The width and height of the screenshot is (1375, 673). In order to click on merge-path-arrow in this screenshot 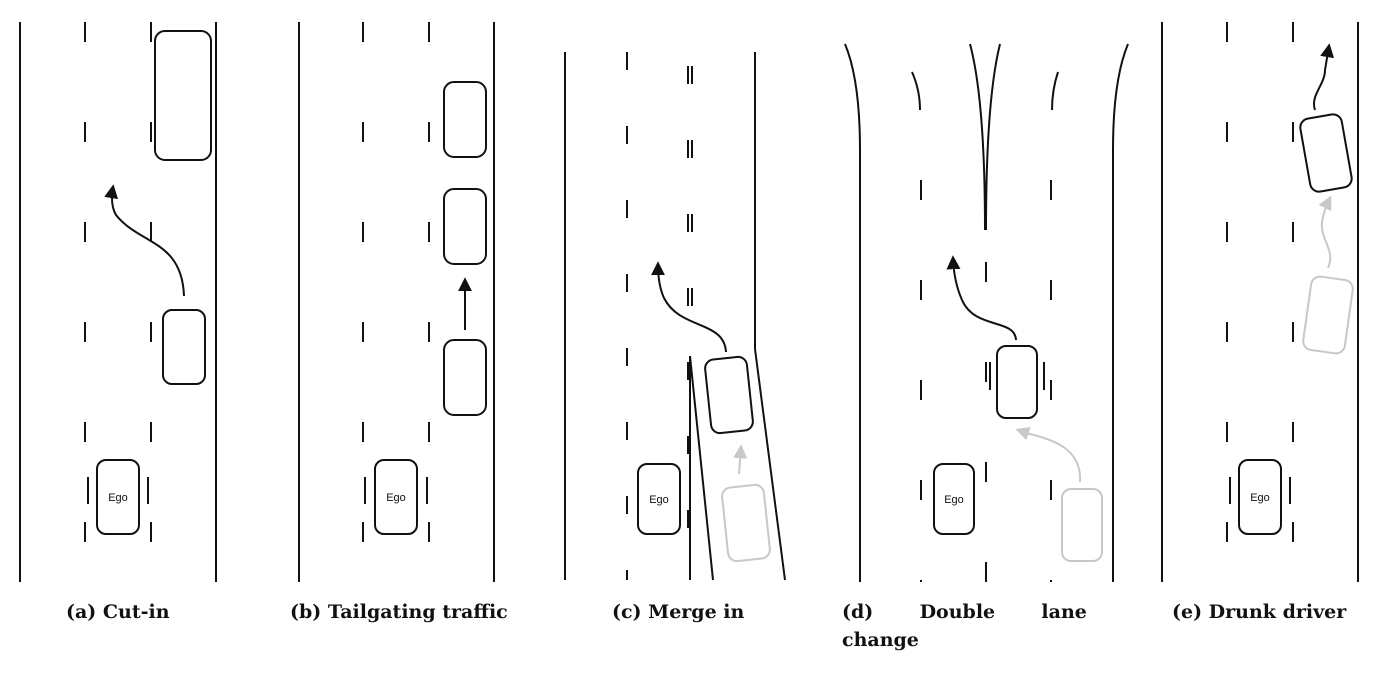, I will do `click(689, 307)`.